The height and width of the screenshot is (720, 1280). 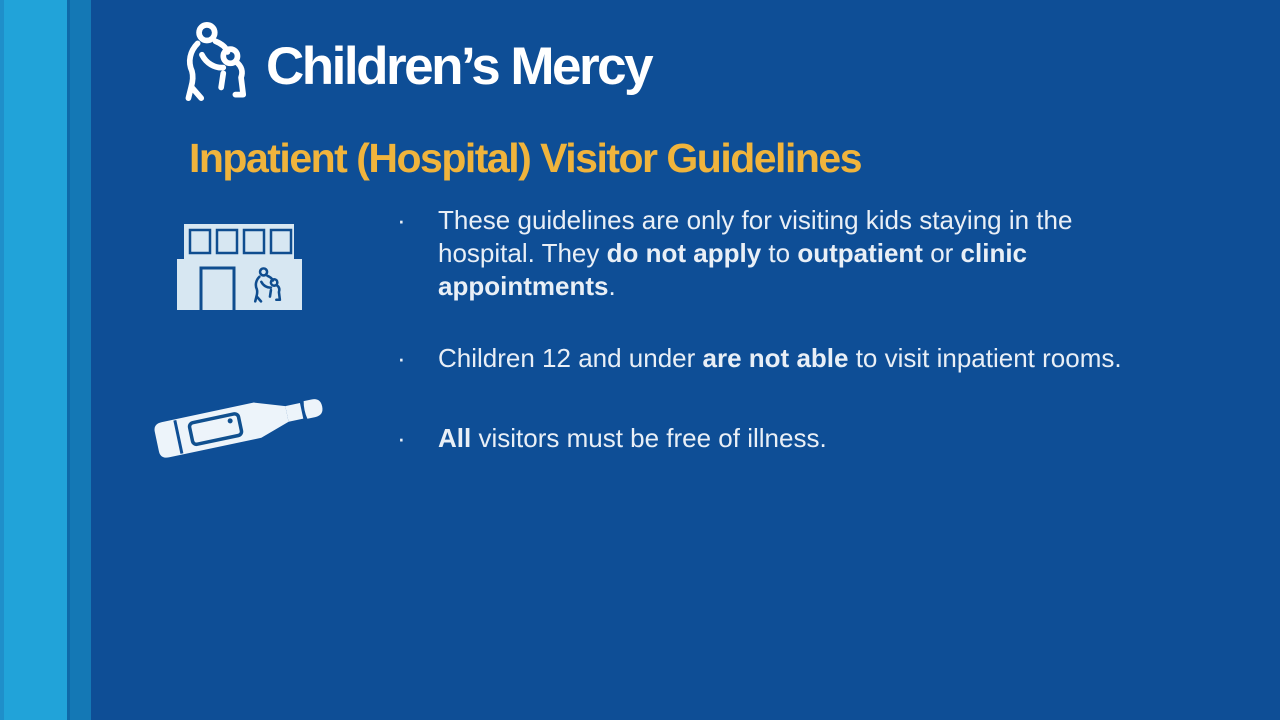 I want to click on bullet-item-3: · All visitors must be free of illness., so click(x=795, y=438).